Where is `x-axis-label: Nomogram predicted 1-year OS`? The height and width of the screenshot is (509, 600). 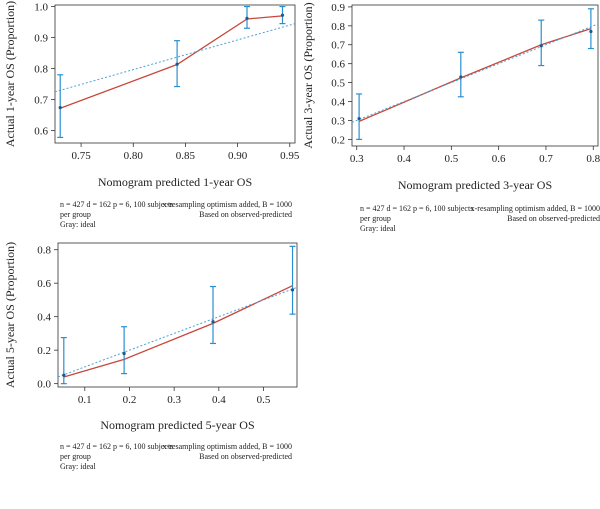
x-axis-label: Nomogram predicted 1-year OS is located at coordinates (175, 182).